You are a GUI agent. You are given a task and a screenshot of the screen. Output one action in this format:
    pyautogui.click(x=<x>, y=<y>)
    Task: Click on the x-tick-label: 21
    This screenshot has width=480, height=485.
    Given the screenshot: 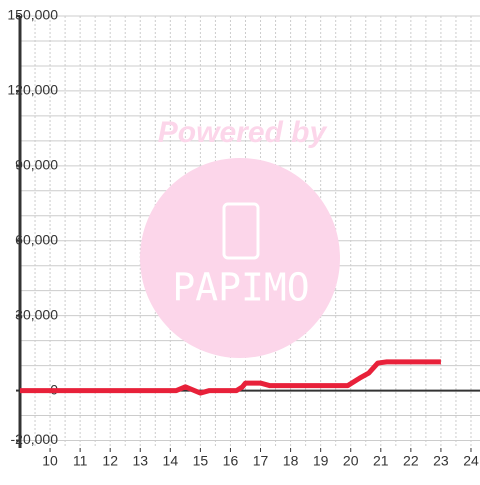 What is the action you would take?
    pyautogui.click(x=381, y=461)
    